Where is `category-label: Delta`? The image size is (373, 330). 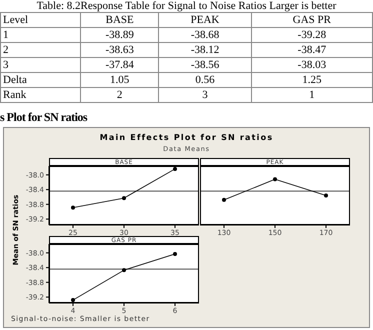
category-label: Delta is located at coordinates (15, 80).